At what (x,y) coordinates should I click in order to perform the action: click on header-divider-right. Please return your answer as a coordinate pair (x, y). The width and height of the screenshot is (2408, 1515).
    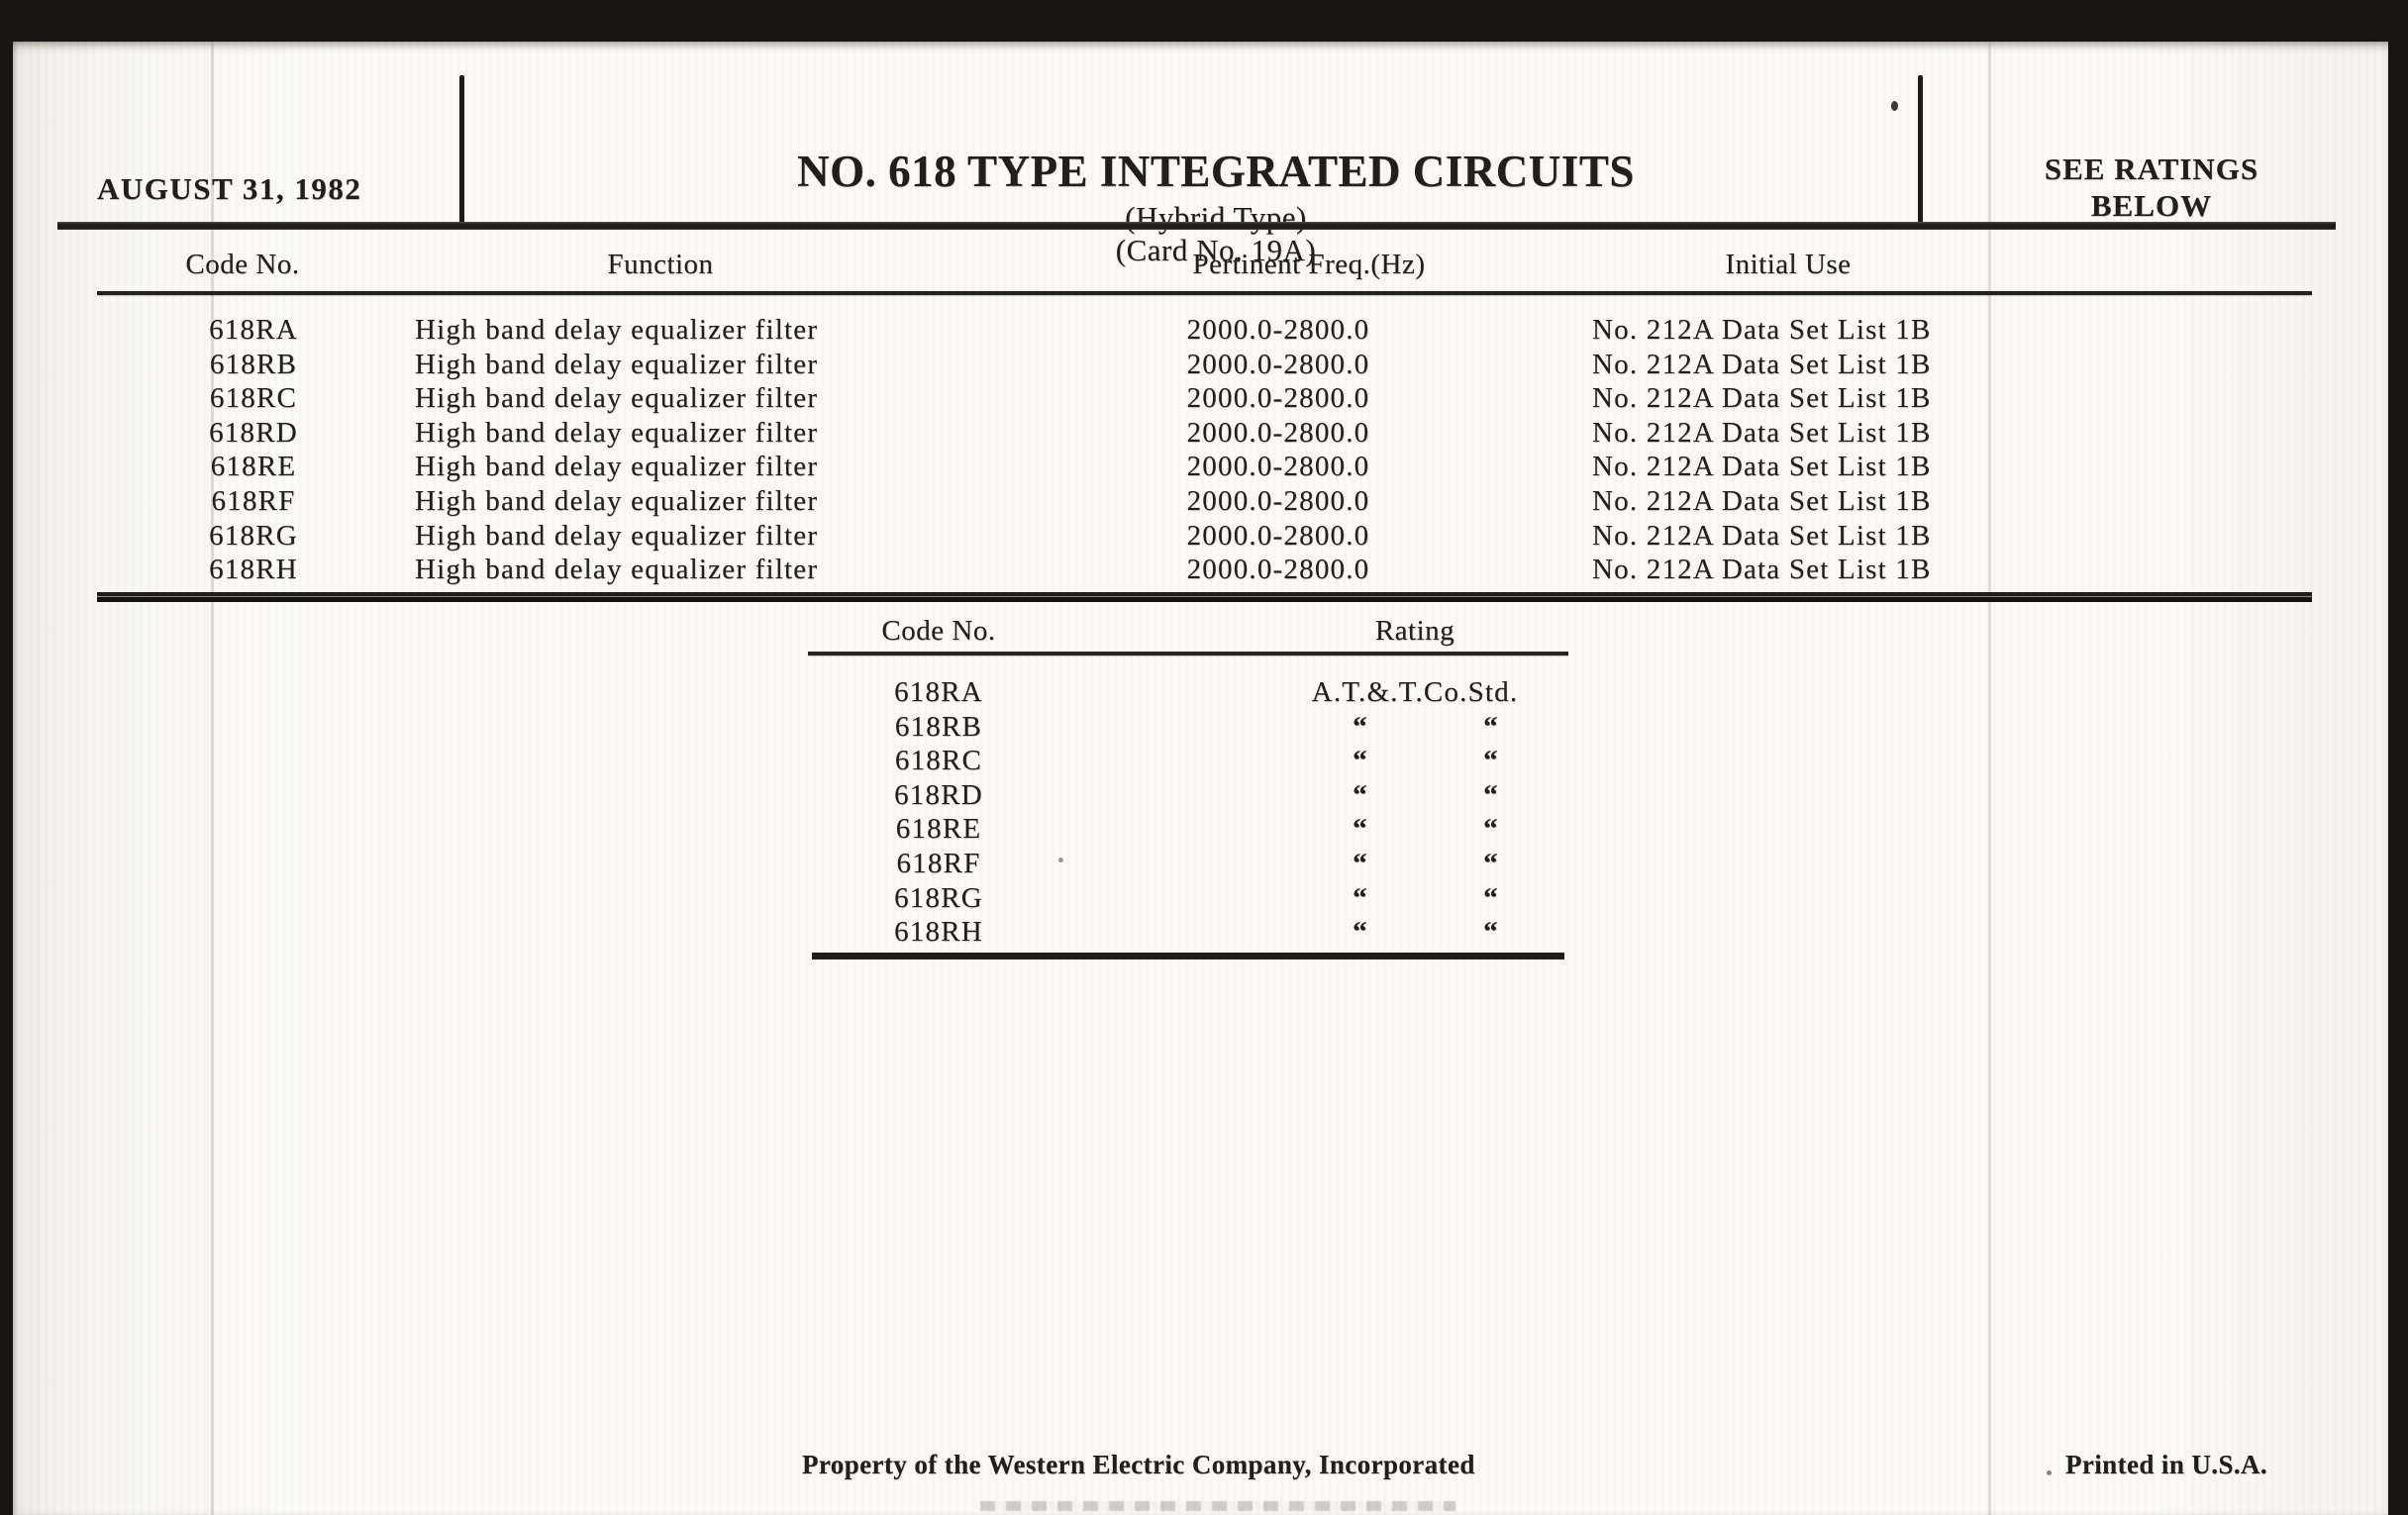
    Looking at the image, I should click on (1920, 151).